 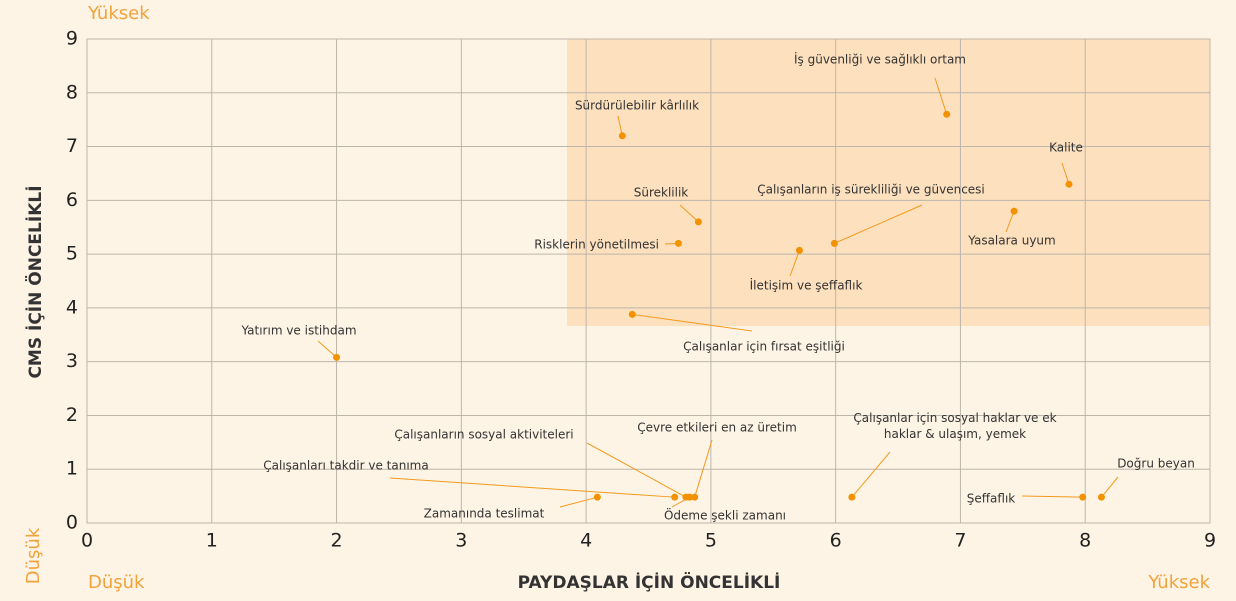 What do you see at coordinates (72, 39) in the screenshot?
I see `y-tick-label: 9` at bounding box center [72, 39].